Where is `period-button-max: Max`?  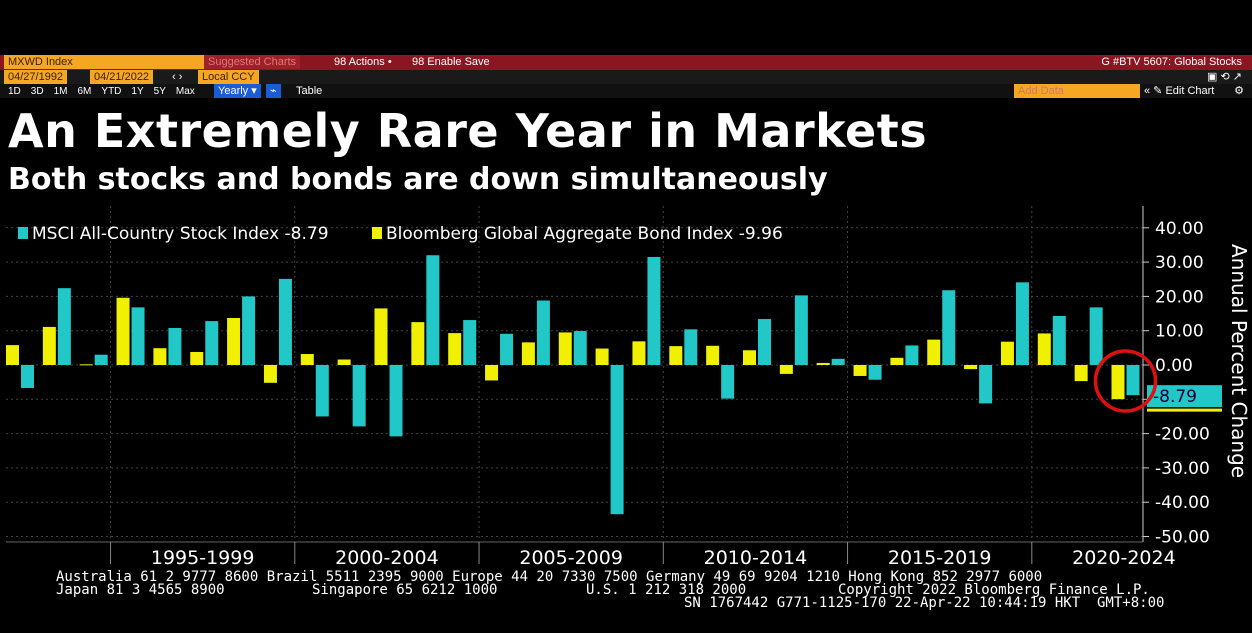 period-button-max: Max is located at coordinates (185, 91).